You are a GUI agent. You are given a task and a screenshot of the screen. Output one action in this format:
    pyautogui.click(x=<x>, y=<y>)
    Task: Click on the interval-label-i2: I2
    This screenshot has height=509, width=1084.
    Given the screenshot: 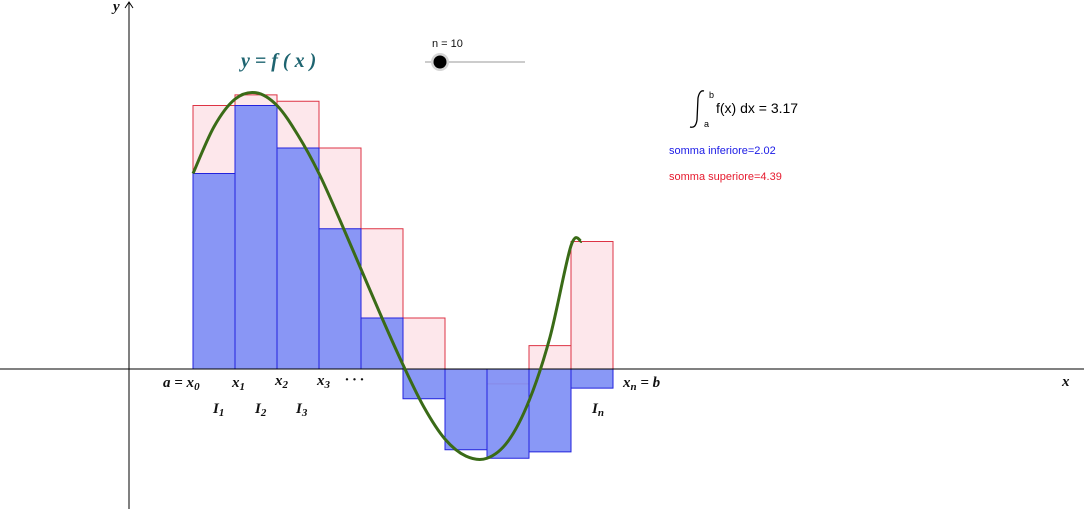 What is the action you would take?
    pyautogui.click(x=260, y=410)
    